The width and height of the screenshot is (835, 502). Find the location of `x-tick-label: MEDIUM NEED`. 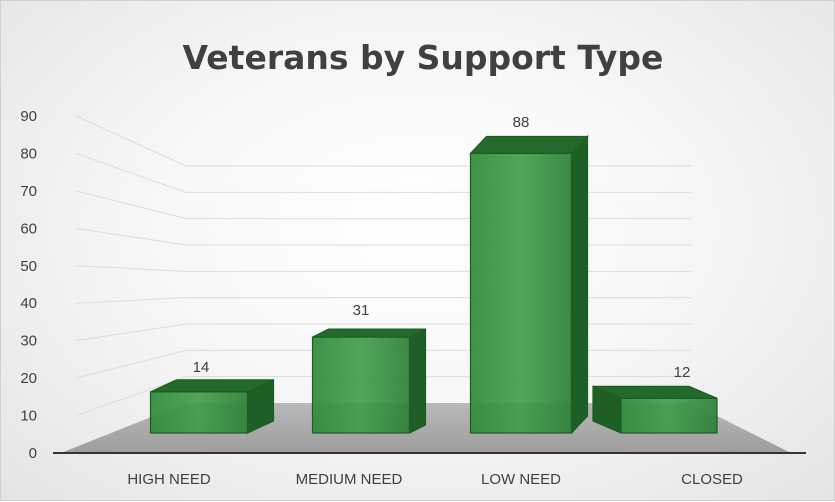

x-tick-label: MEDIUM NEED is located at coordinates (349, 479).